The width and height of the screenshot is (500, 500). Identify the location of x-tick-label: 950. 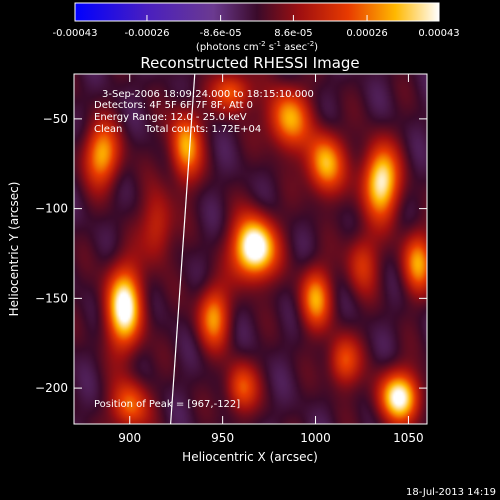
(222, 438).